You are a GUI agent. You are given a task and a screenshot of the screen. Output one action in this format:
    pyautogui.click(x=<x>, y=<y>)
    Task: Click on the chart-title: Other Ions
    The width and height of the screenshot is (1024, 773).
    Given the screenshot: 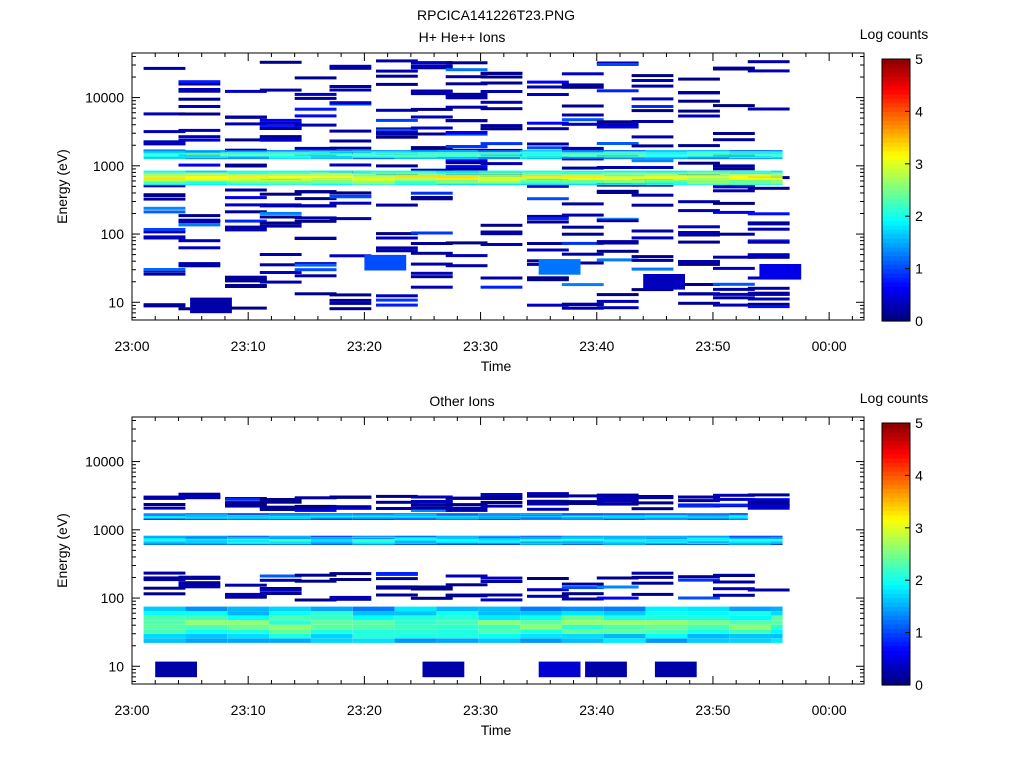 What is the action you would take?
    pyautogui.click(x=461, y=401)
    